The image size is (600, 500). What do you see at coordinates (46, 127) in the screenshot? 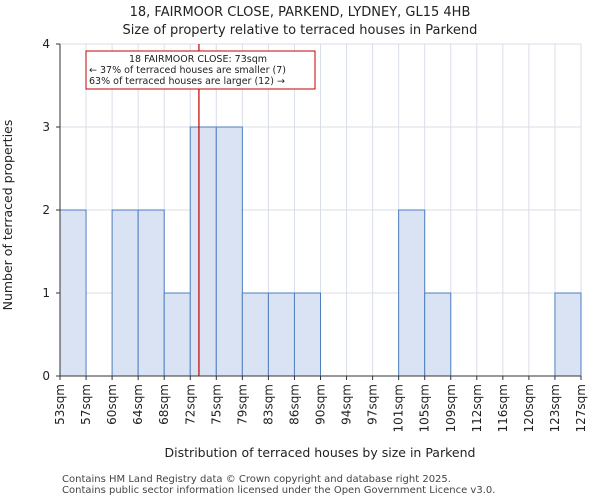
I see `y-tick-label: 3` at bounding box center [46, 127].